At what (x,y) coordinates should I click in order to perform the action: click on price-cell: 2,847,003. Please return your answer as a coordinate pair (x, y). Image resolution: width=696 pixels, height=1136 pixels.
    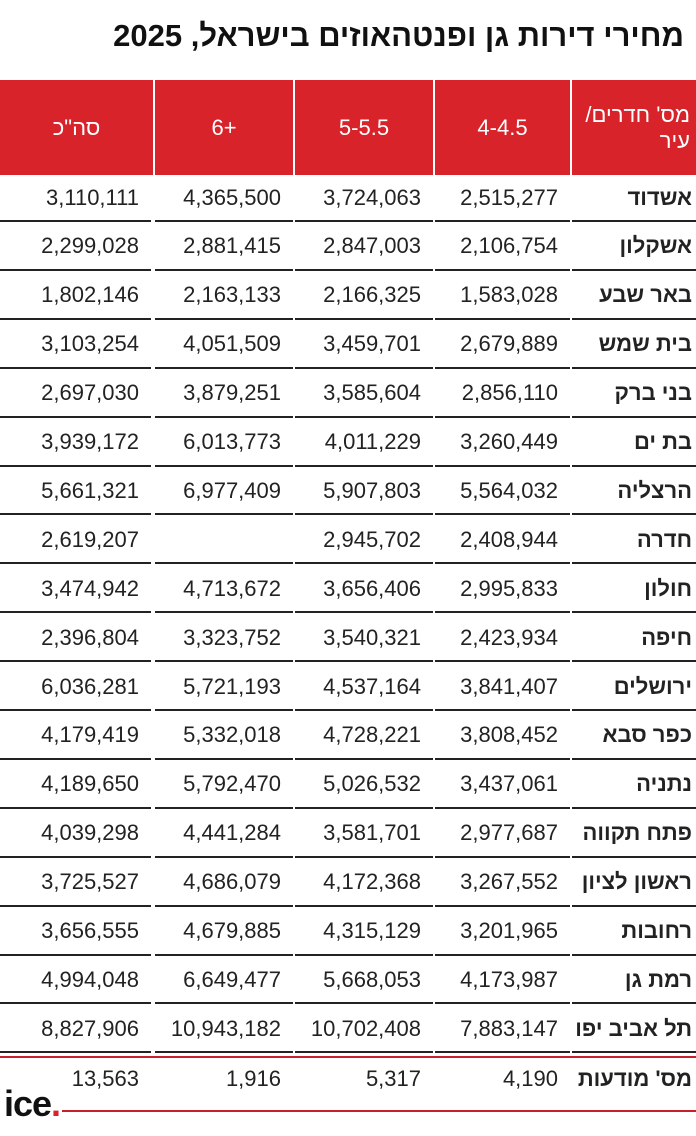
    Looking at the image, I should click on (364, 247).